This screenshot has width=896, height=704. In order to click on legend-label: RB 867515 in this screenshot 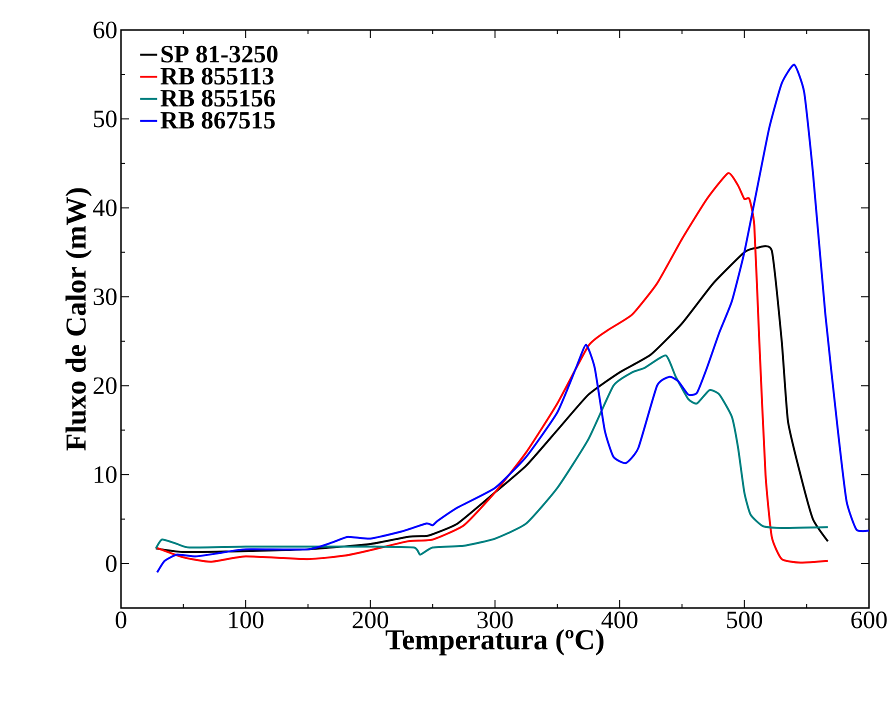, I will do `click(217, 120)`.